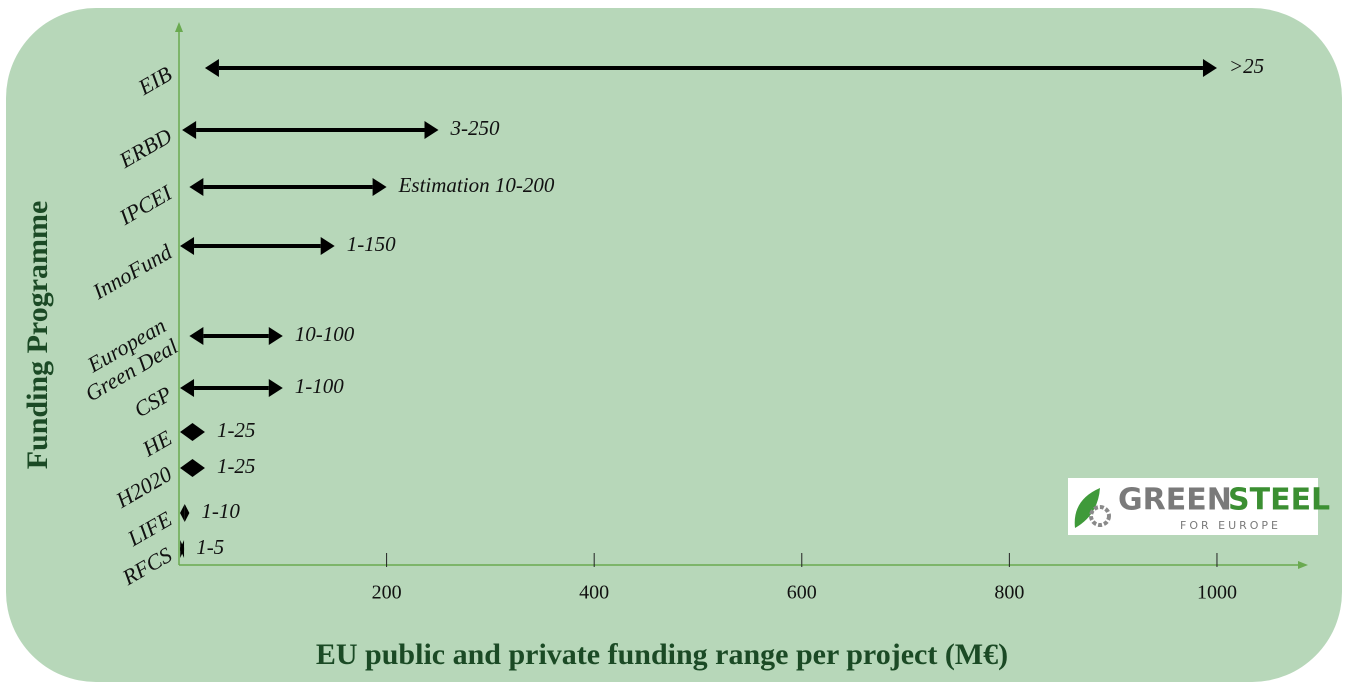 The width and height of the screenshot is (1348, 685). Describe the element at coordinates (179, 27) in the screenshot. I see `y-axis-arrow` at that location.